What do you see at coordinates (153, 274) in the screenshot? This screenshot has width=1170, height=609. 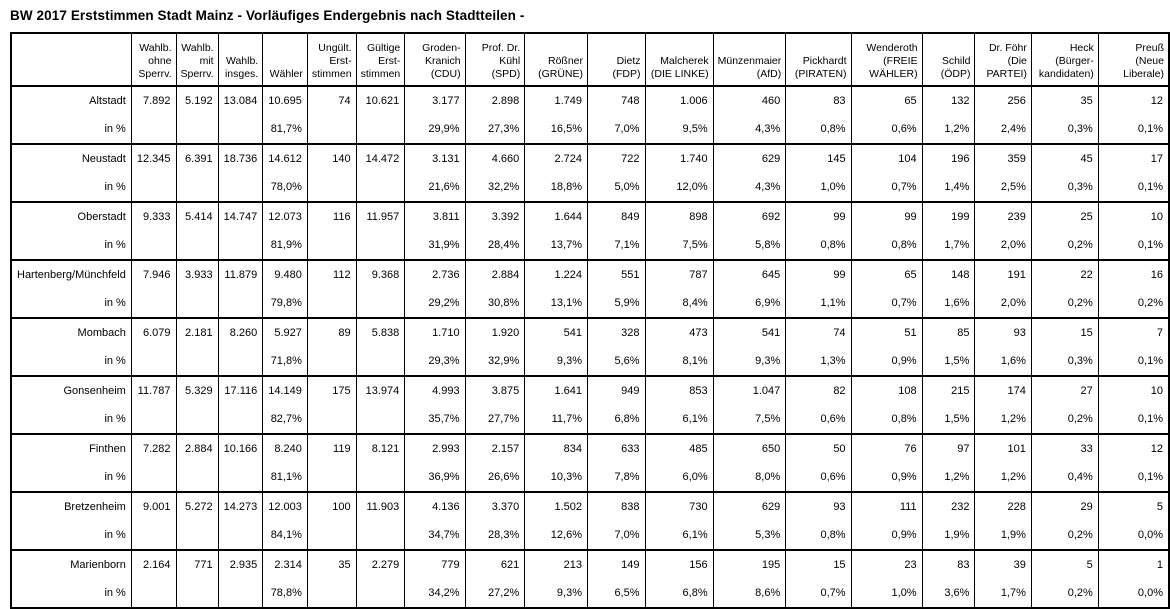 I see `count-cell: 7.946` at bounding box center [153, 274].